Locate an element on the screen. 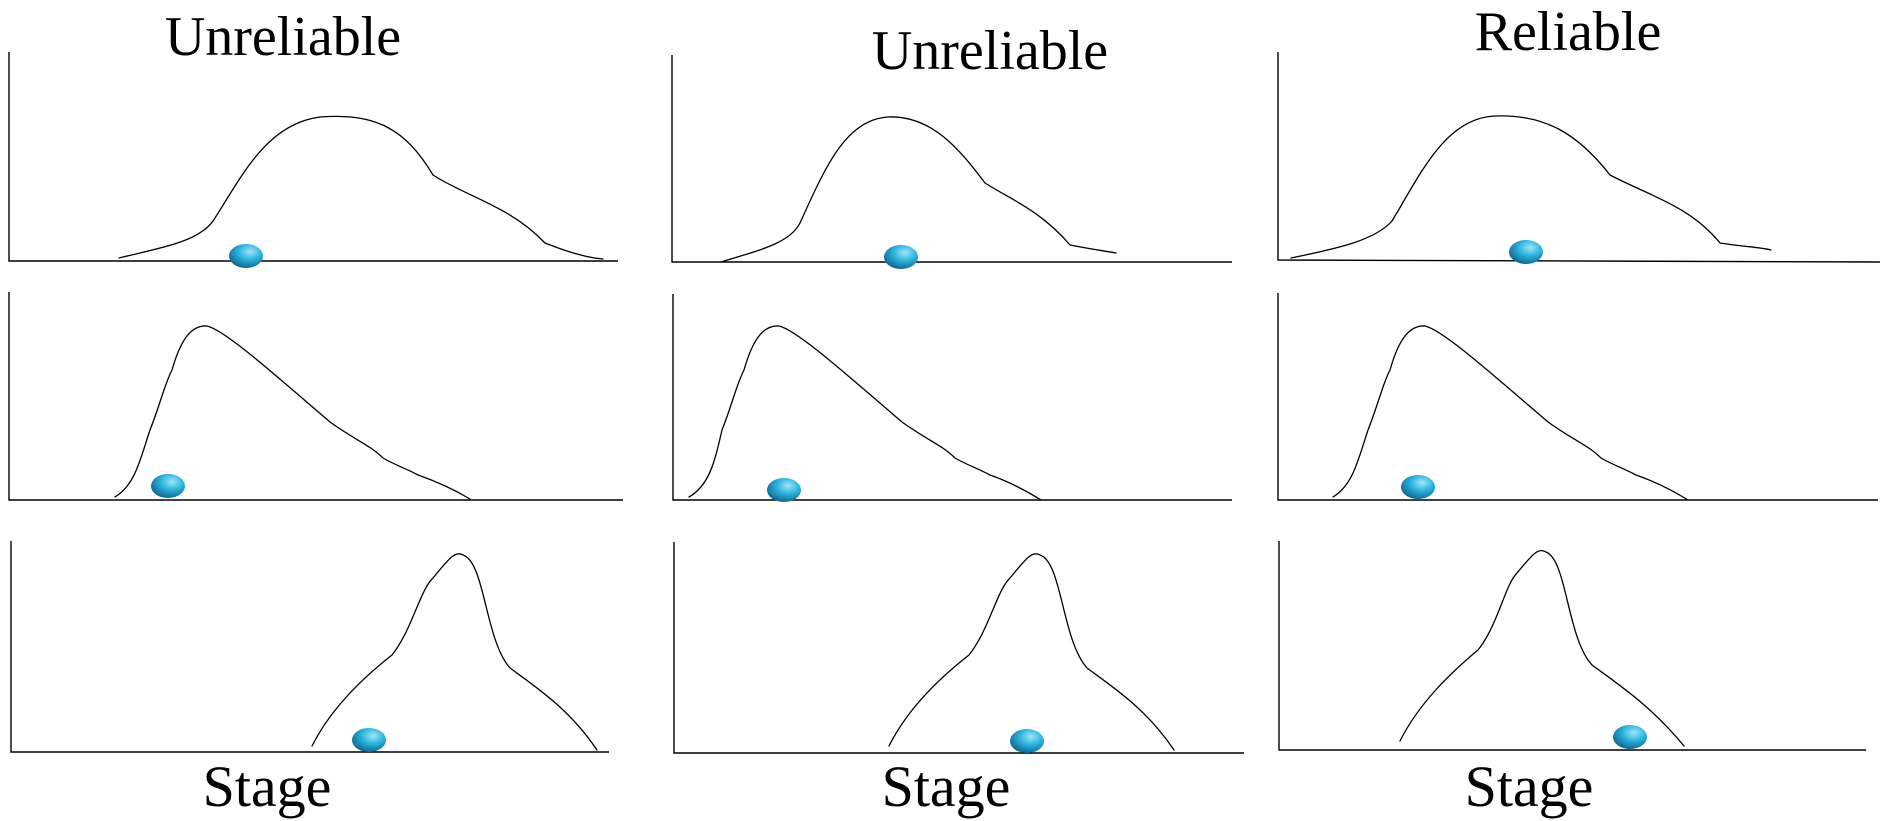 The width and height of the screenshot is (1885, 821). panel-r2-c3 is located at coordinates (1577, 397).